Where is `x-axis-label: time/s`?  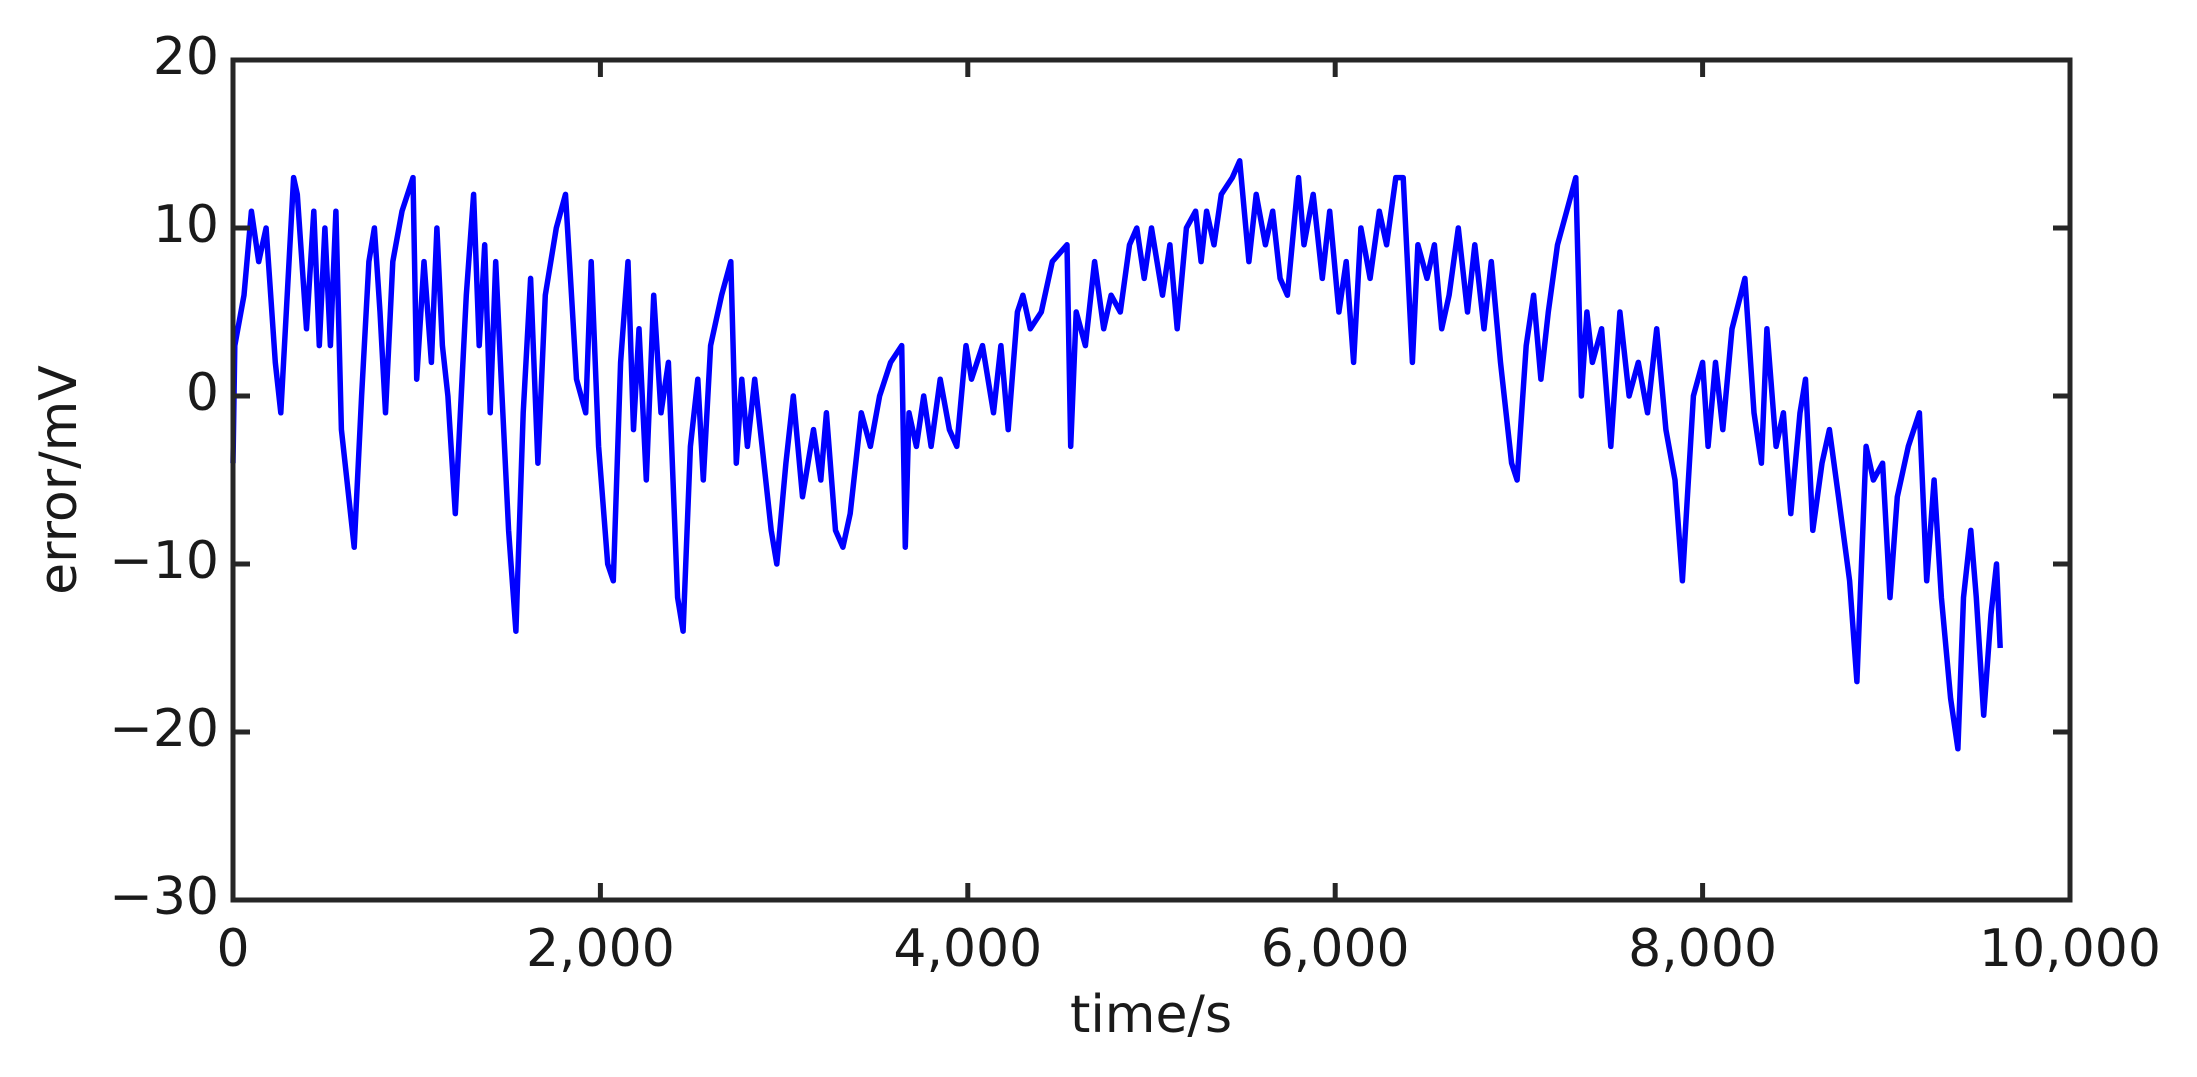
x-axis-label: time/s is located at coordinates (1151, 1015).